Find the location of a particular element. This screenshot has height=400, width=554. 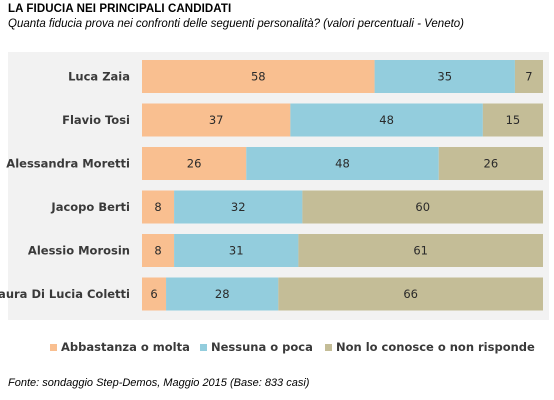

data-label: 28 is located at coordinates (222, 294).